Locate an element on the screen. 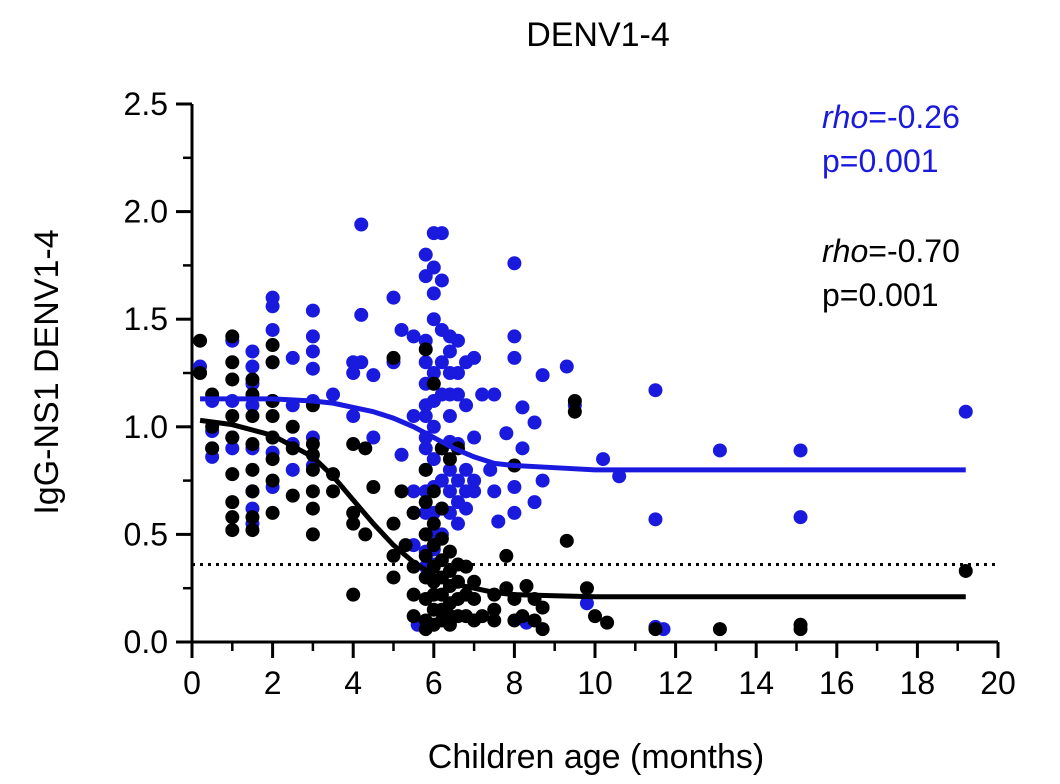  black-rho-value: =-0.70 is located at coordinates (914, 251).